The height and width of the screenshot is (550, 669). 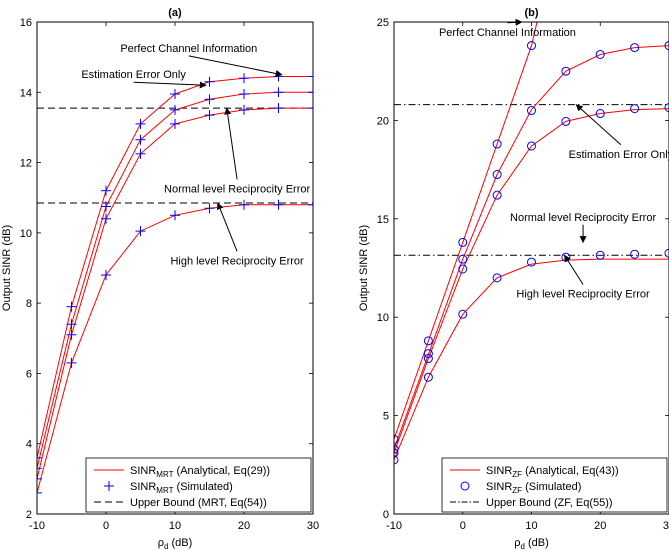 I want to click on panel-title: (a), so click(x=175, y=13).